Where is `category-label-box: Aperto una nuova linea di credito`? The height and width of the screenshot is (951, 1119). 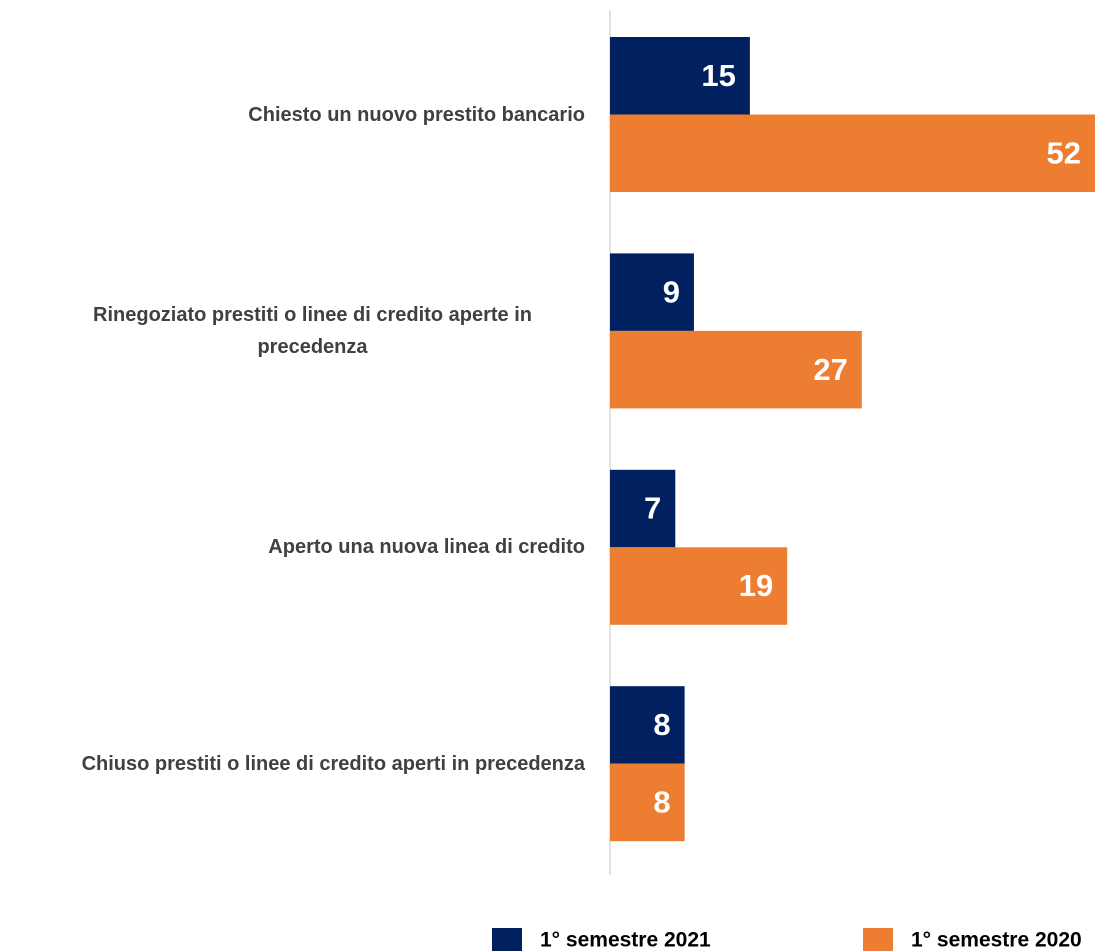
category-label-box: Aperto una nuova linea di credito is located at coordinates (305, 547).